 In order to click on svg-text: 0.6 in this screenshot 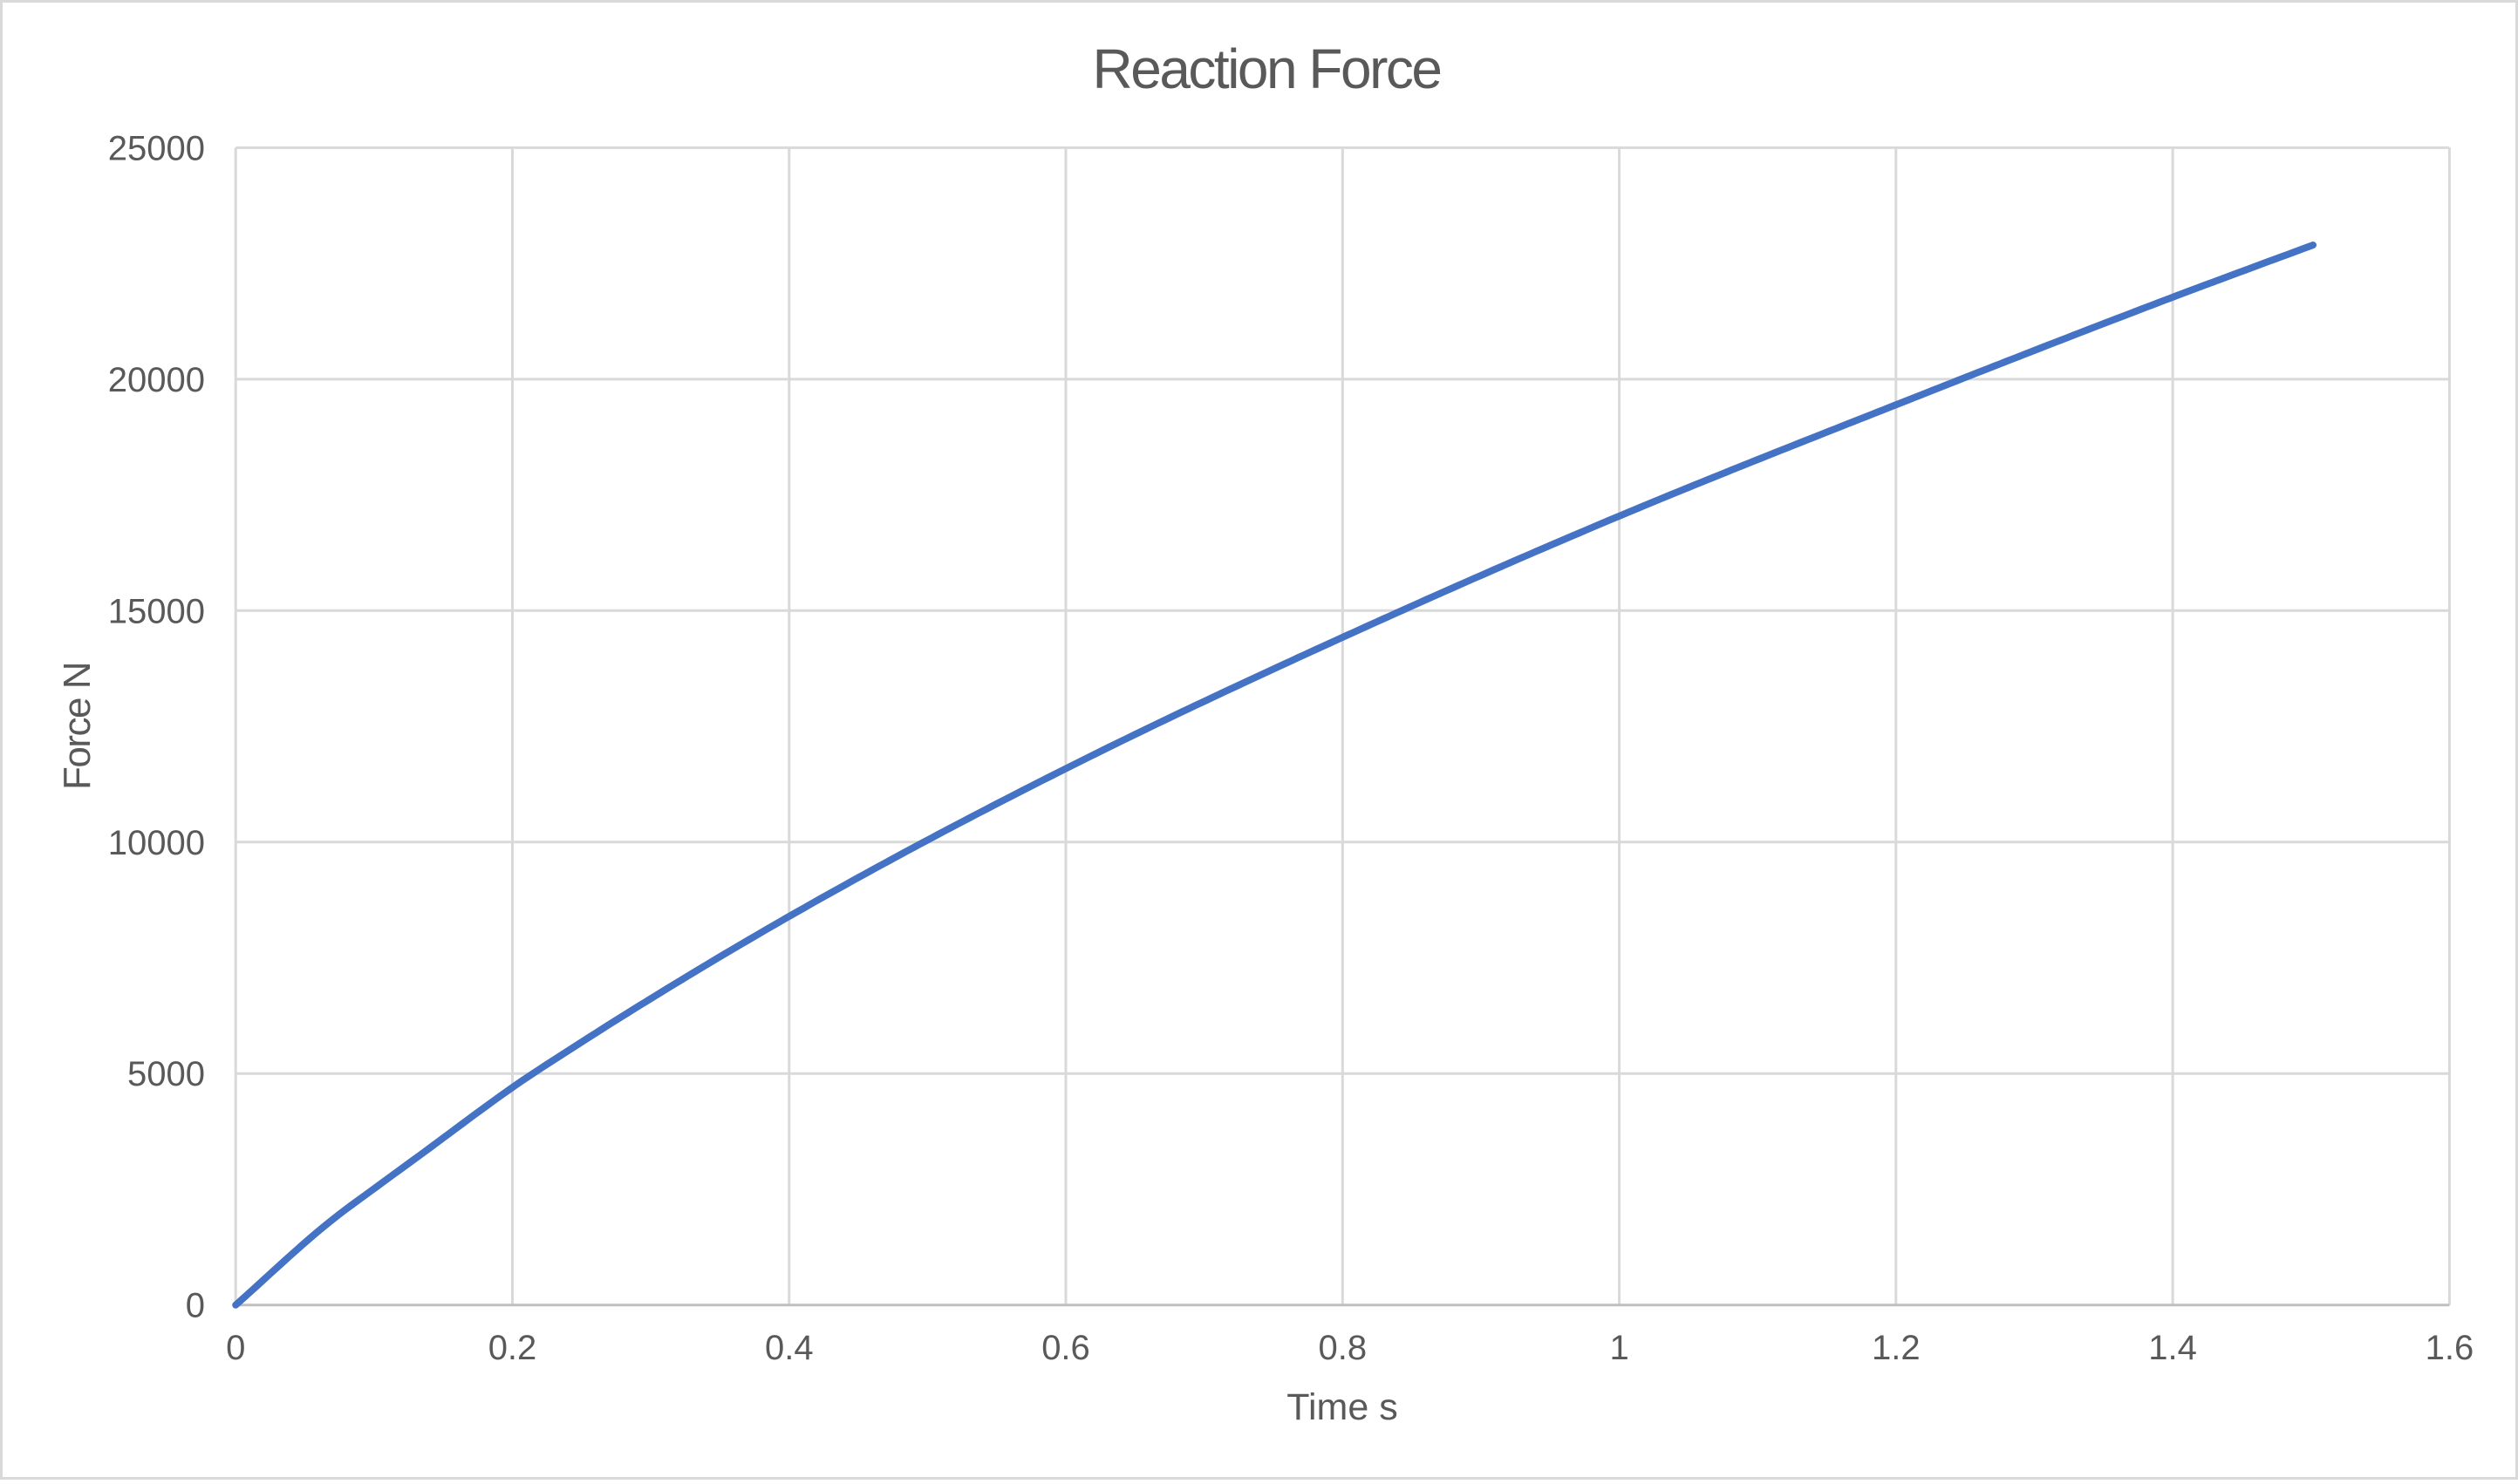, I will do `click(1065, 1348)`.